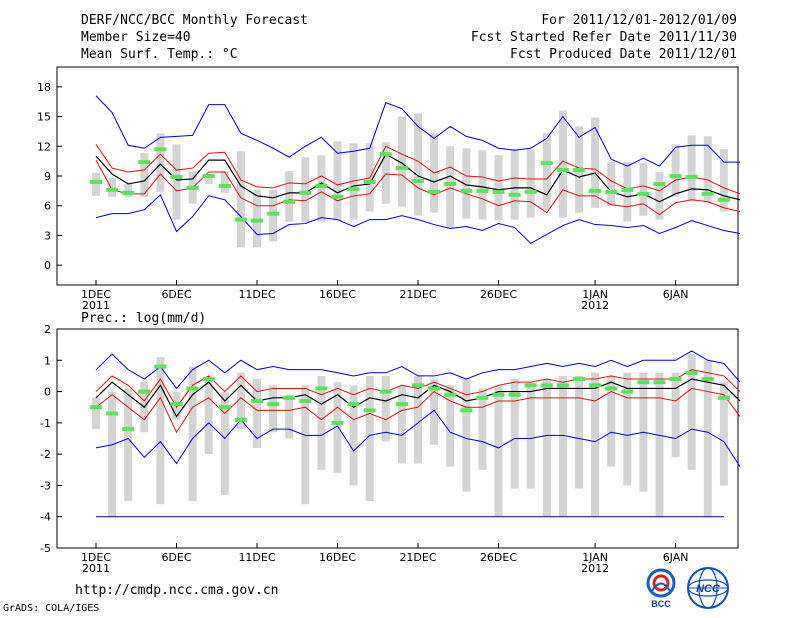 This screenshot has width=800, height=618. Describe the element at coordinates (143, 318) in the screenshot. I see `prec-panel-title: Prec.: log(mm/d)` at that location.